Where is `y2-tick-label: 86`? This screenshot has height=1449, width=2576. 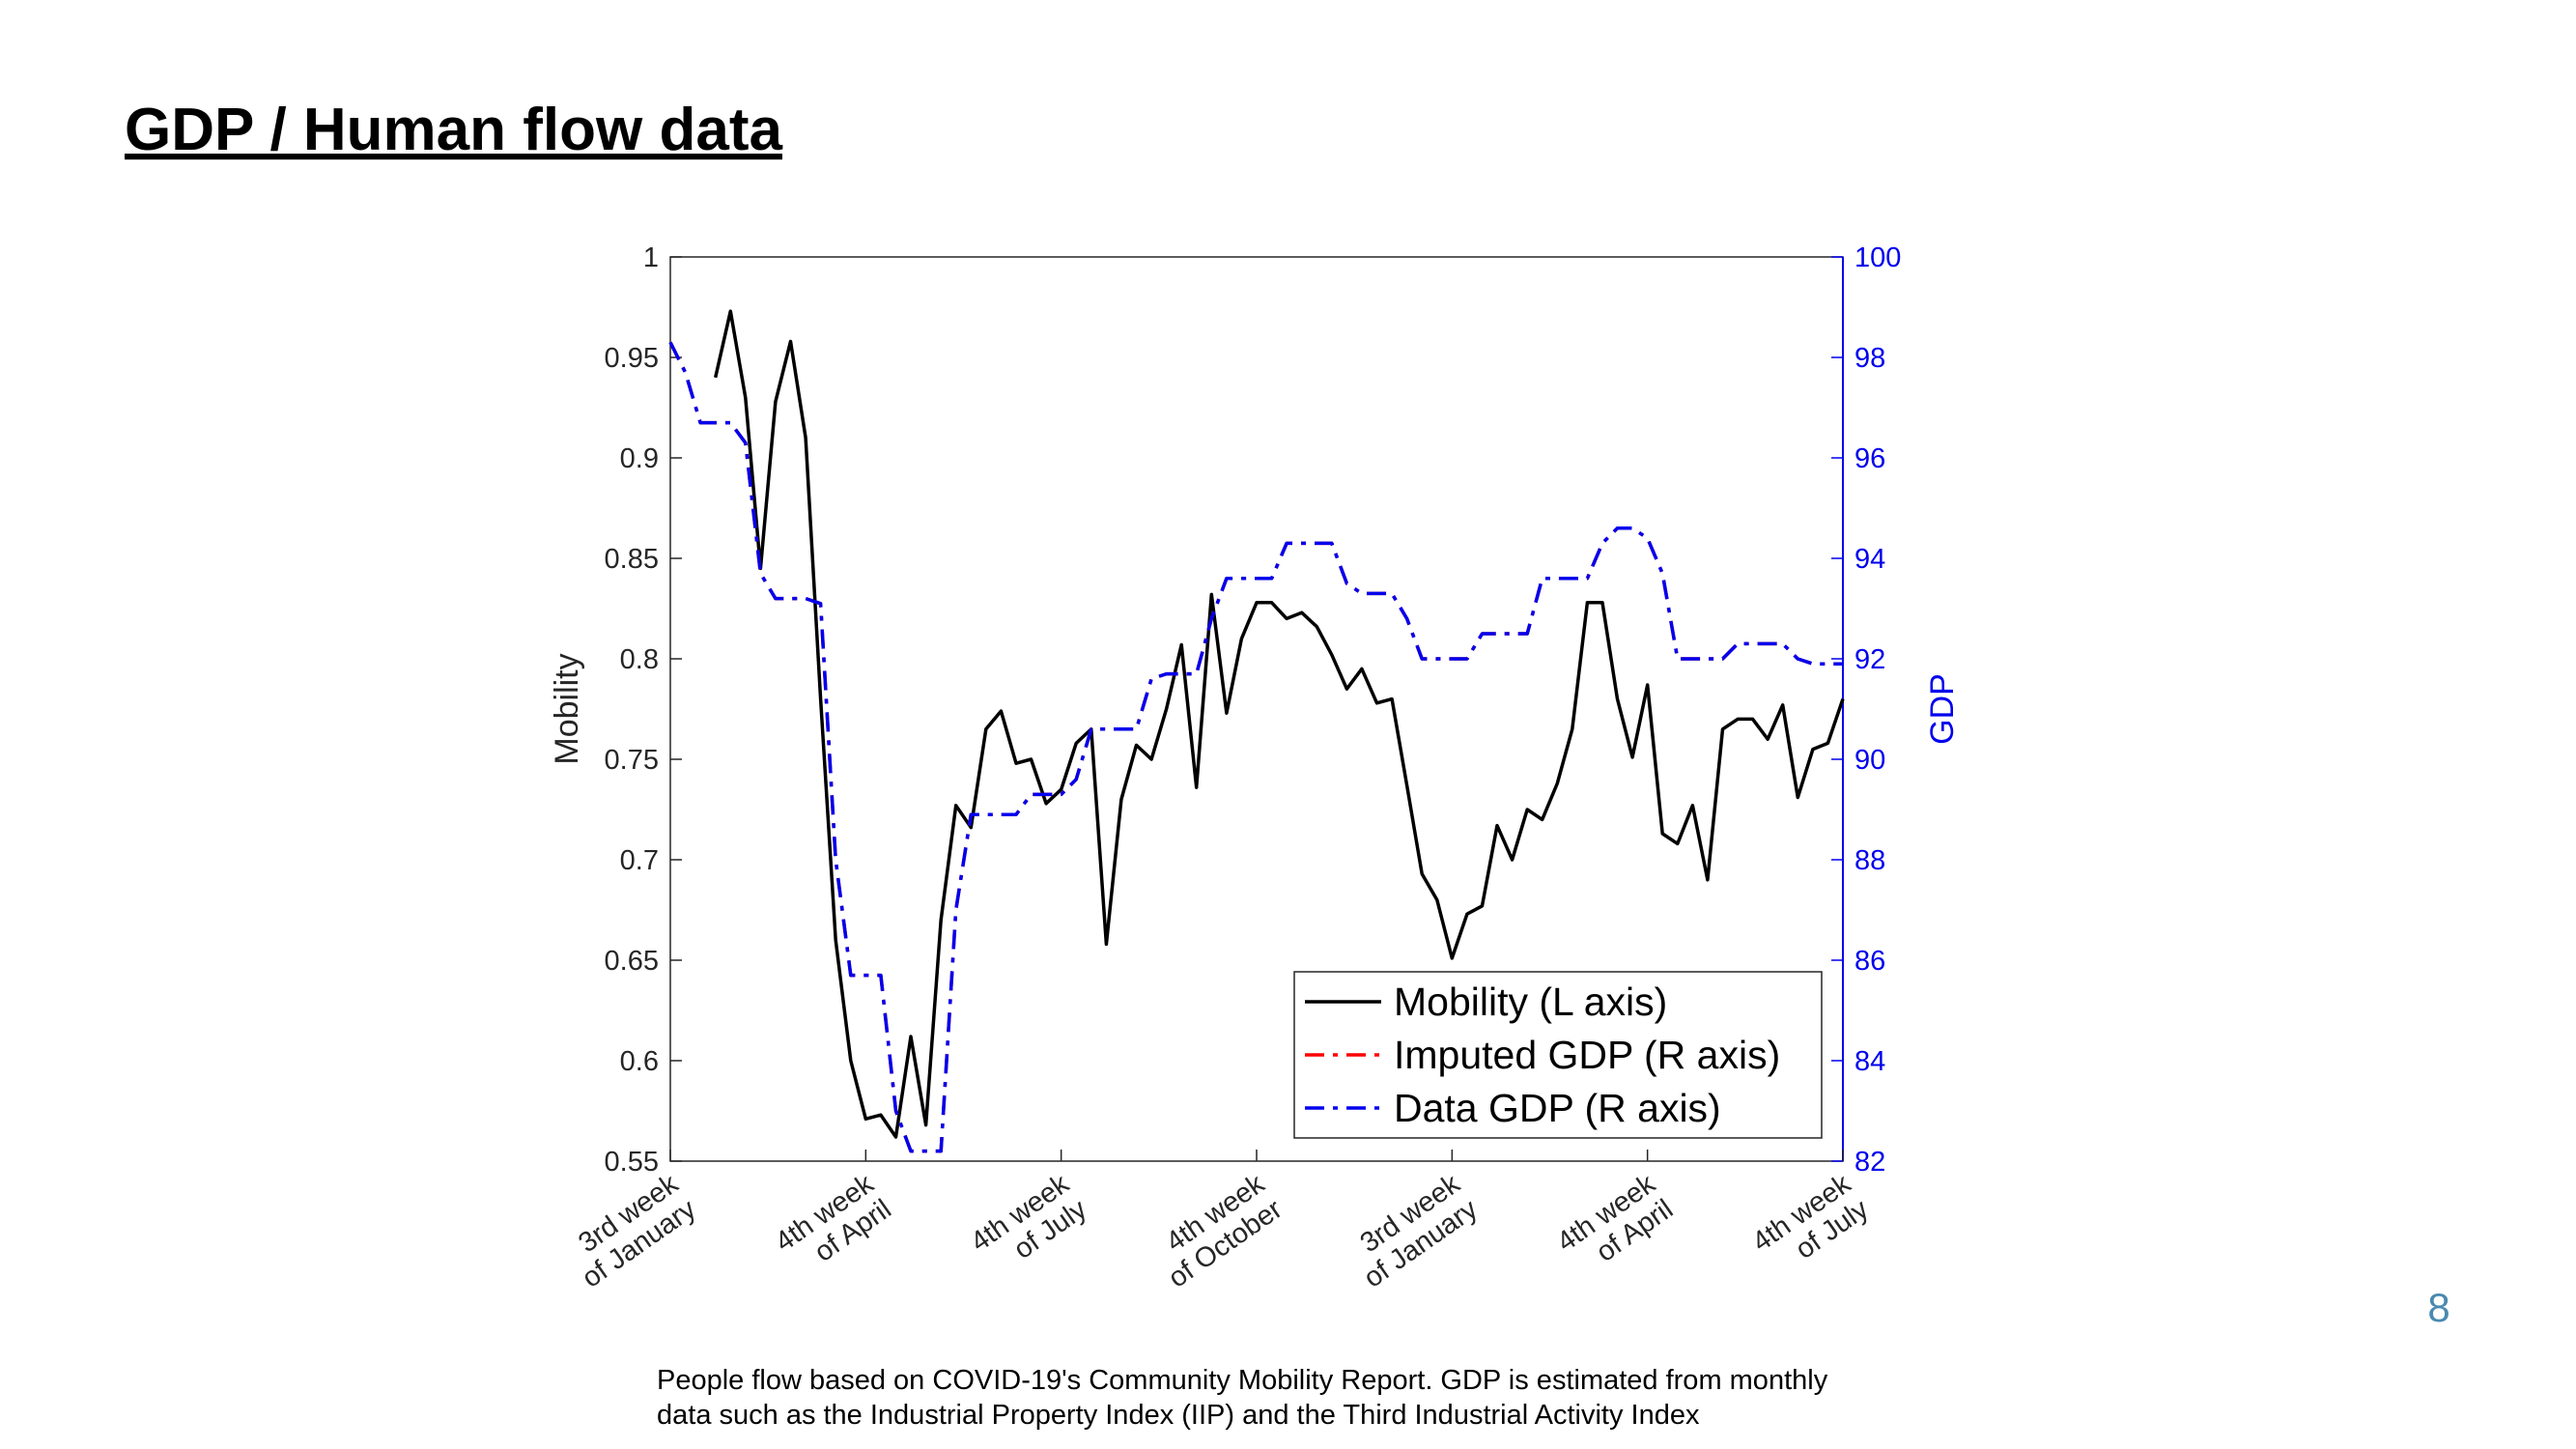
y2-tick-label: 86 is located at coordinates (1869, 961).